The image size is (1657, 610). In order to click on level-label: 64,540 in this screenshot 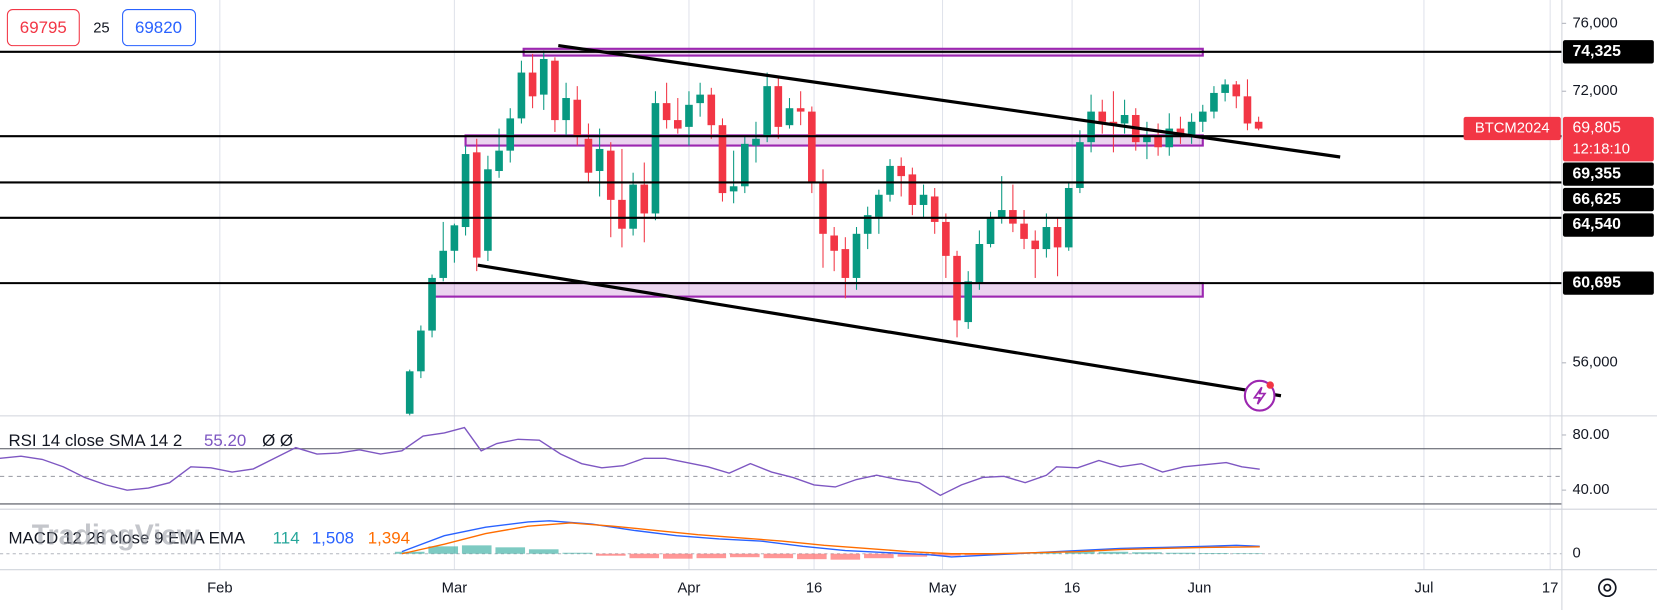, I will do `click(1596, 224)`.